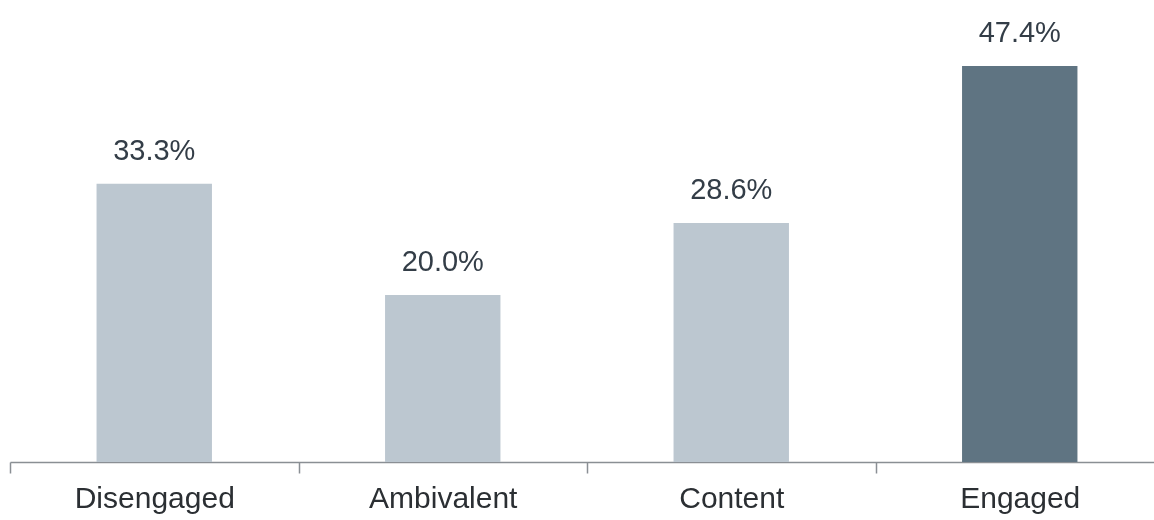 The image size is (1154, 520). I want to click on data-label: 28.6%, so click(731, 189).